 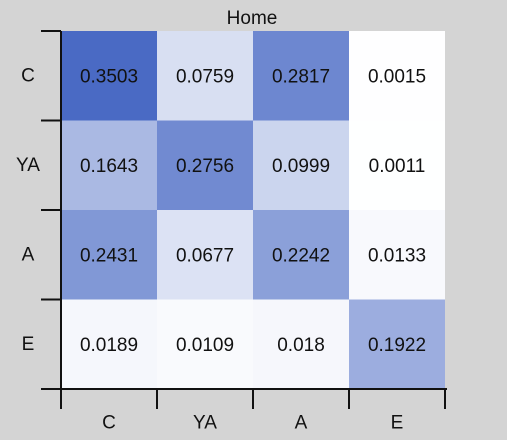 I want to click on x-tick-label-c: C, so click(x=109, y=423).